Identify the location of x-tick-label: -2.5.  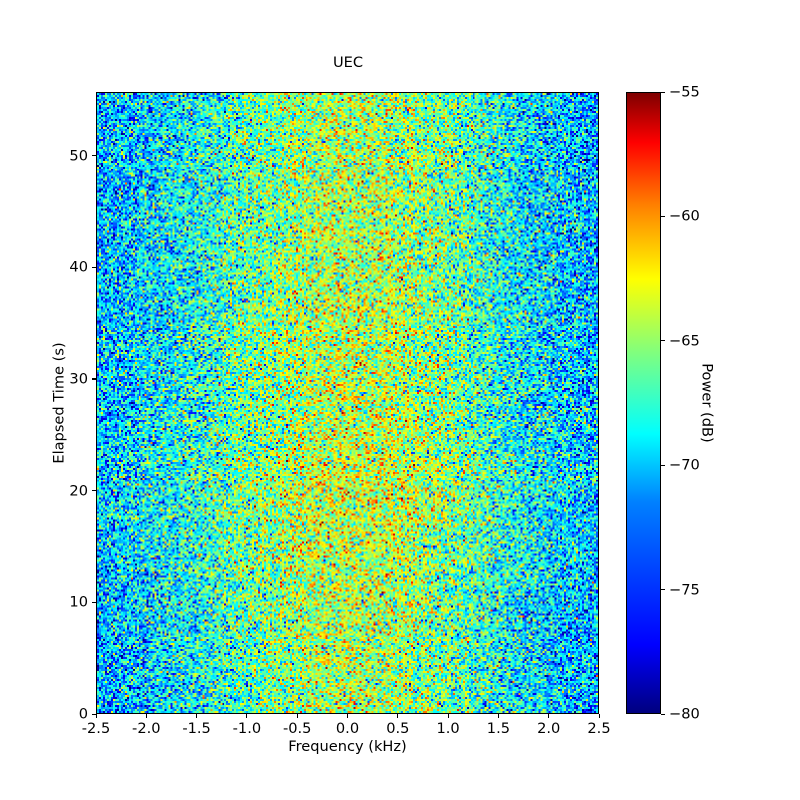
(96, 728).